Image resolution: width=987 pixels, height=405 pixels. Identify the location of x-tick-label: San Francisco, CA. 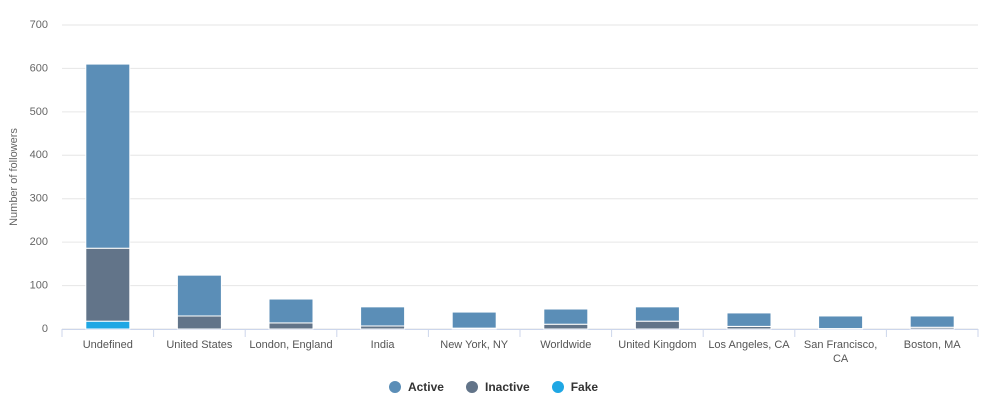
(840, 352).